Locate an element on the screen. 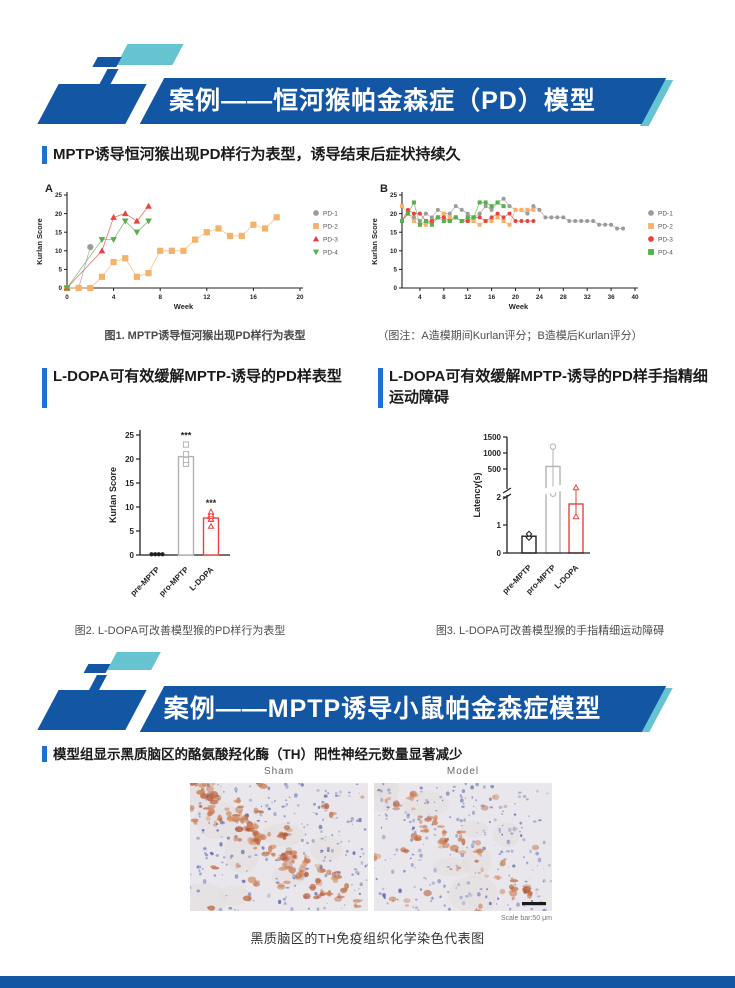 This screenshot has width=735, height=988. svg-text: 1 is located at coordinates (499, 525).